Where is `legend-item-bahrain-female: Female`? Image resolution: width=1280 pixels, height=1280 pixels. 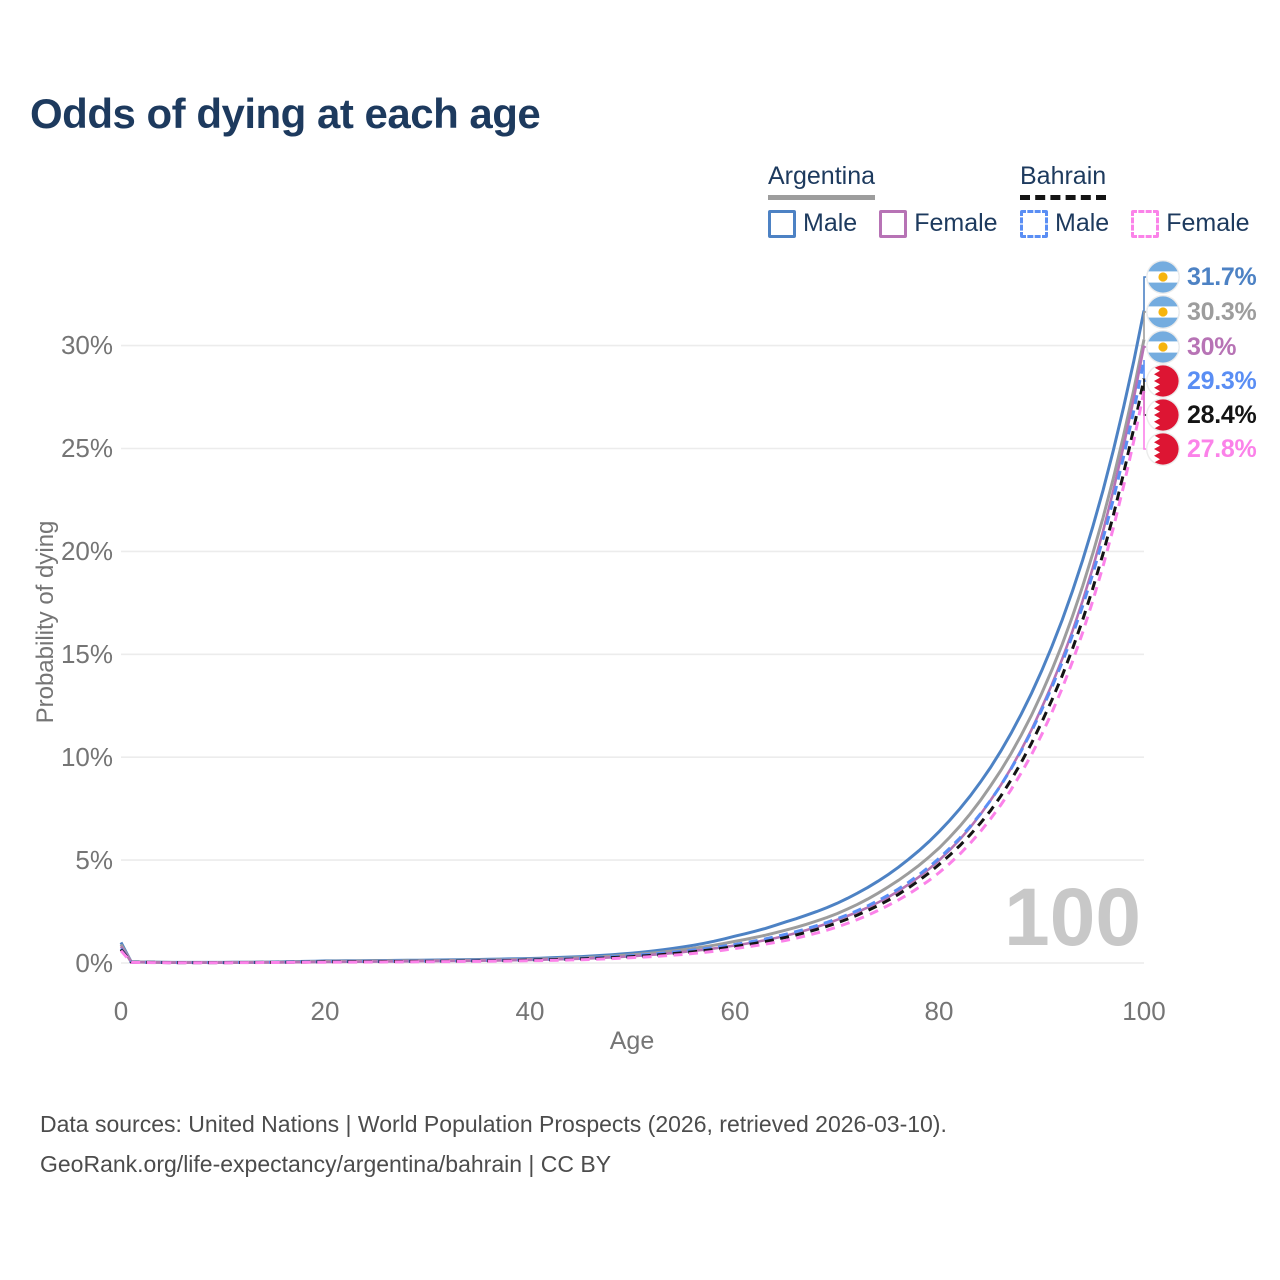
legend-item-bahrain-female: Female is located at coordinates (1190, 223).